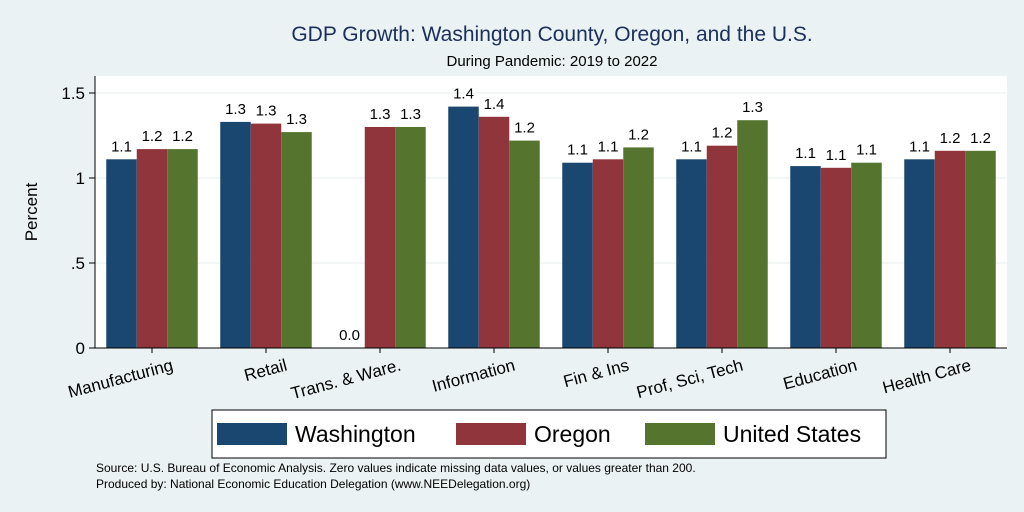 This screenshot has height=512, width=1024. What do you see at coordinates (596, 374) in the screenshot?
I see `x-tick-label: Fin & Ins` at bounding box center [596, 374].